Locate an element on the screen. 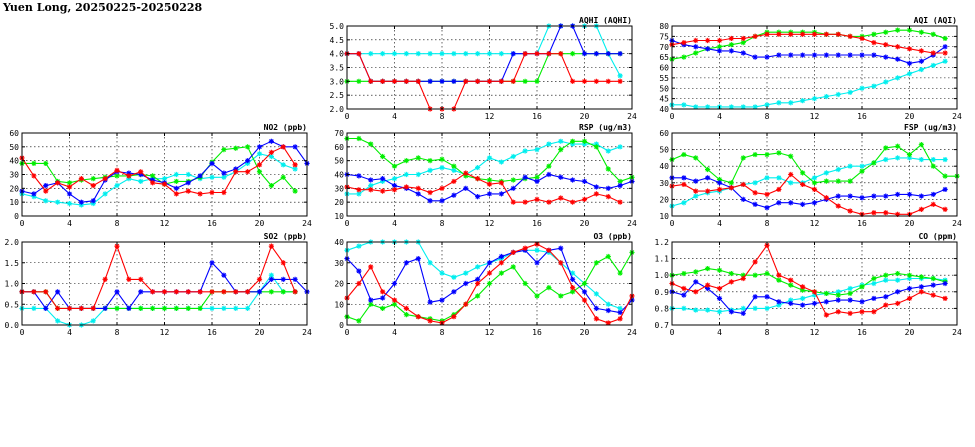 This screenshot has height=447, width=975. y-tick-label: 50 is located at coordinates (664, 150).